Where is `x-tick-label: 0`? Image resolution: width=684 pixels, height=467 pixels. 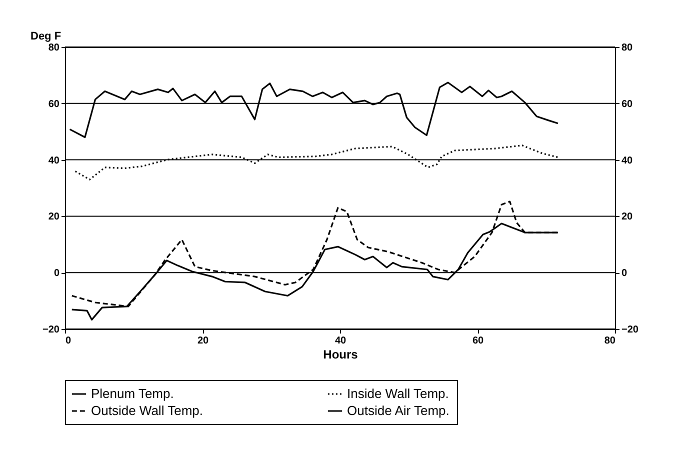
x-tick-label: 0 is located at coordinates (69, 341).